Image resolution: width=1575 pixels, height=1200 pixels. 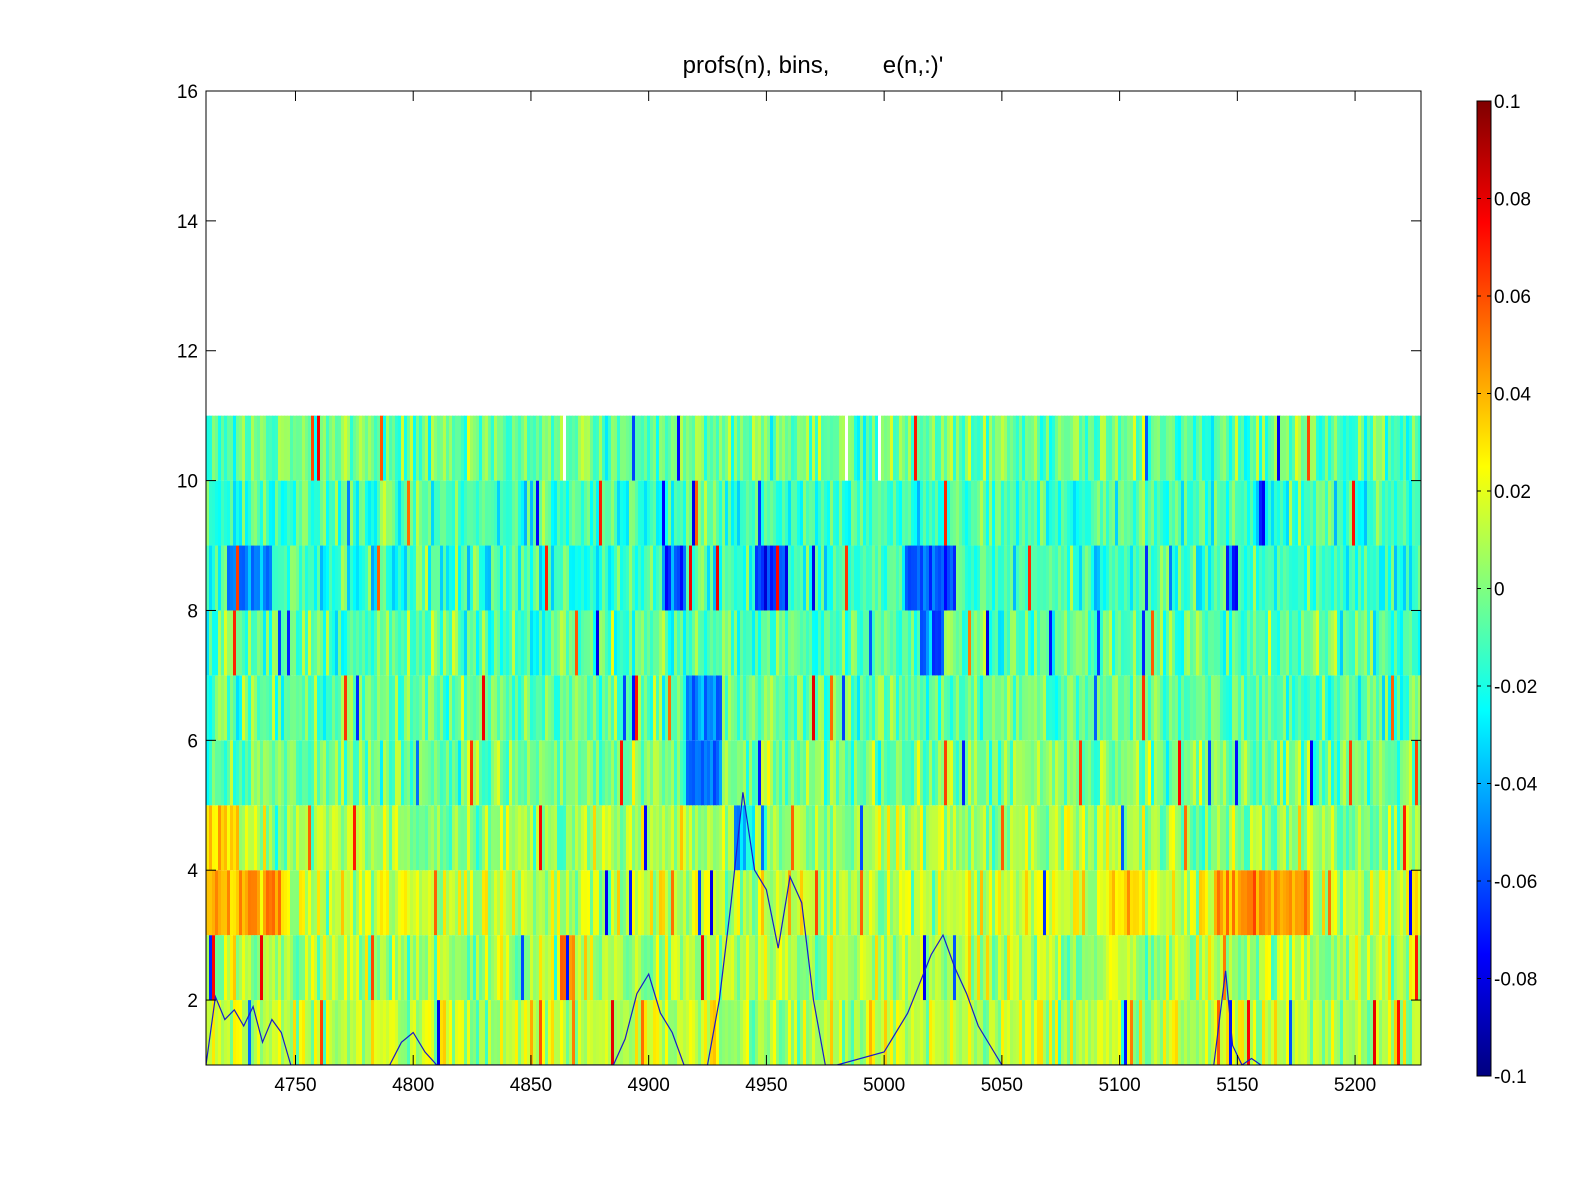 I want to click on colorbar-tick-label: -0.1, so click(x=1510, y=1077).